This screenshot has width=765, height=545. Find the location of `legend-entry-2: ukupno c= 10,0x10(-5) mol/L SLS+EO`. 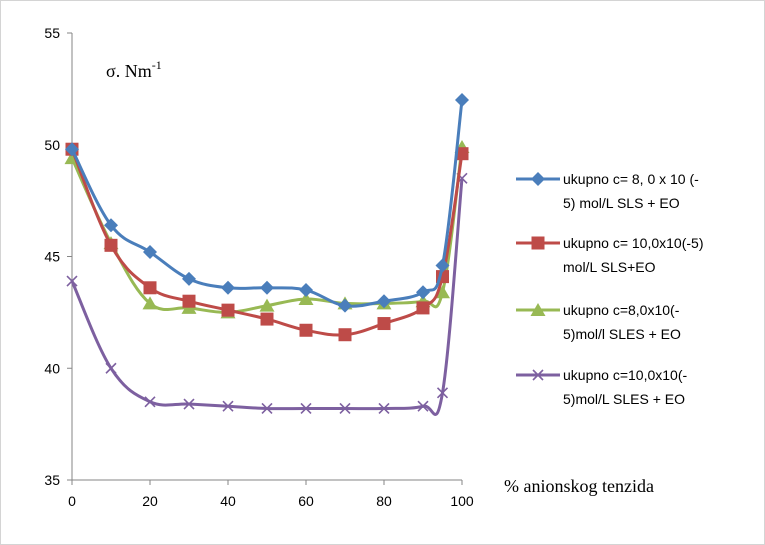

legend-entry-2: ukupno c= 10,0x10(-5) mol/L SLS+EO is located at coordinates (609, 255).